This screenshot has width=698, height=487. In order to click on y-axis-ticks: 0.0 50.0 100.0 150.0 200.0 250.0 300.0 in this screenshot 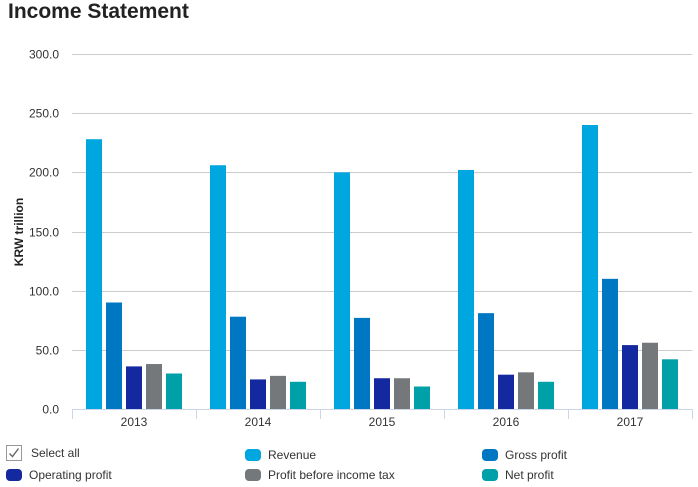, I will do `click(44, 232)`.